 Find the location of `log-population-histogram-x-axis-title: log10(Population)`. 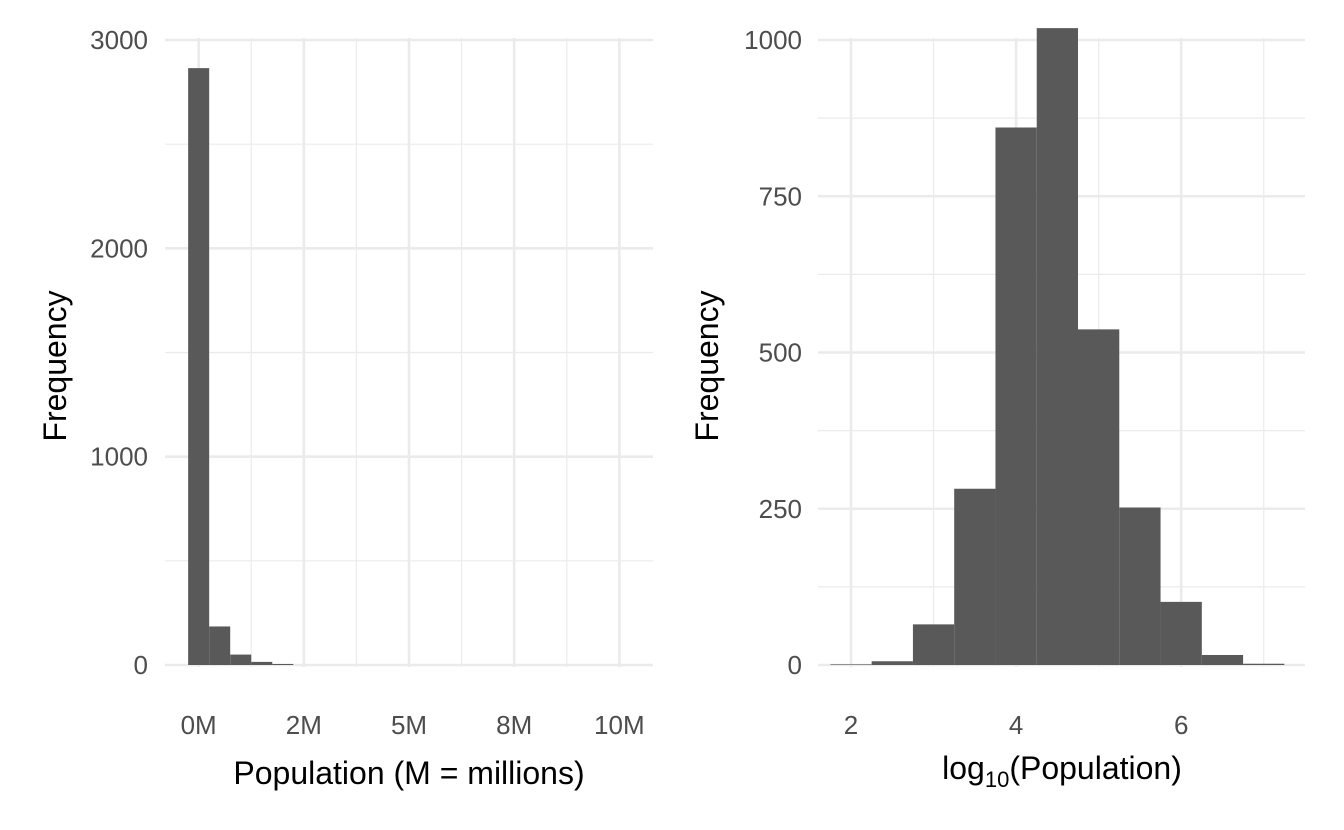

log-population-histogram-x-axis-title: log10(Population) is located at coordinates (1062, 771).